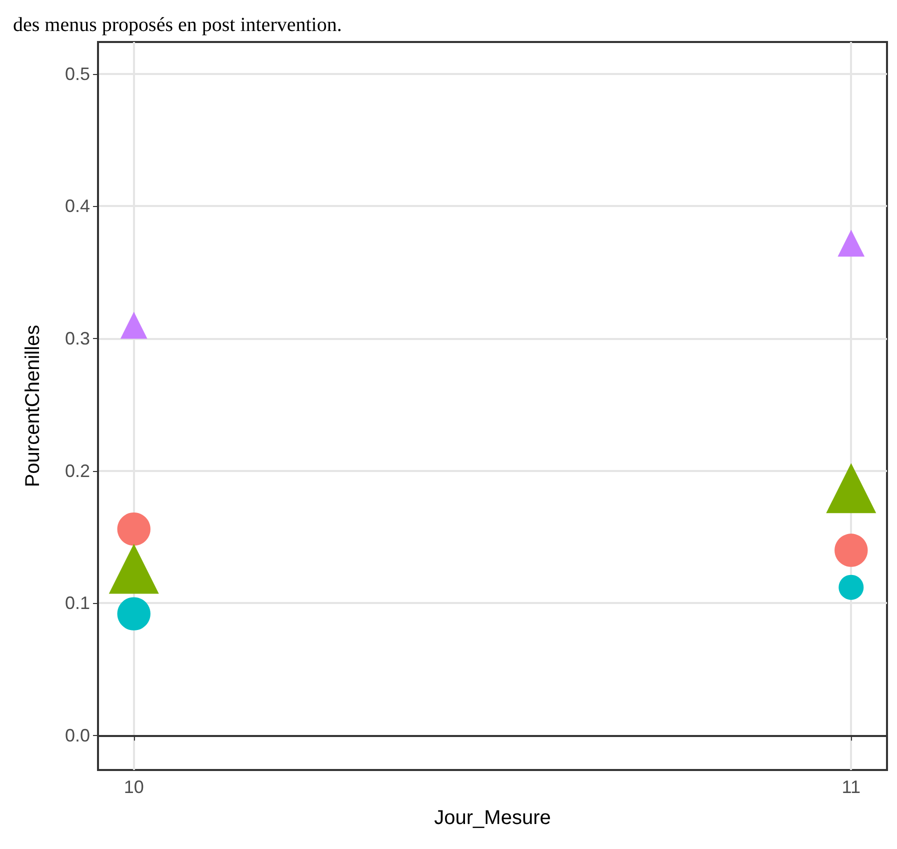 The image size is (897, 849). What do you see at coordinates (77, 603) in the screenshot?
I see `y-tick-label: 0.1` at bounding box center [77, 603].